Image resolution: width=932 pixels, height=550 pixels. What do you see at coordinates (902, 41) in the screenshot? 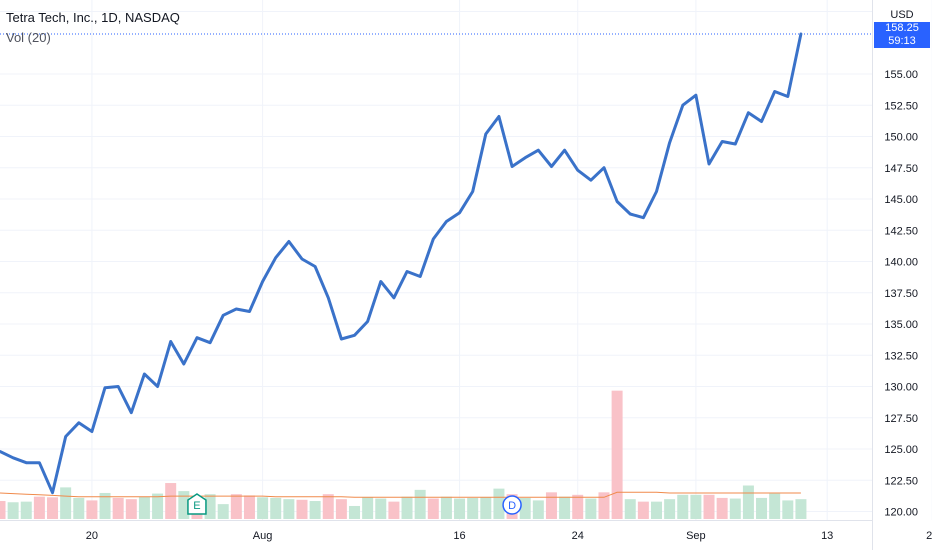
I see `countdown-tag: 59:13` at bounding box center [902, 41].